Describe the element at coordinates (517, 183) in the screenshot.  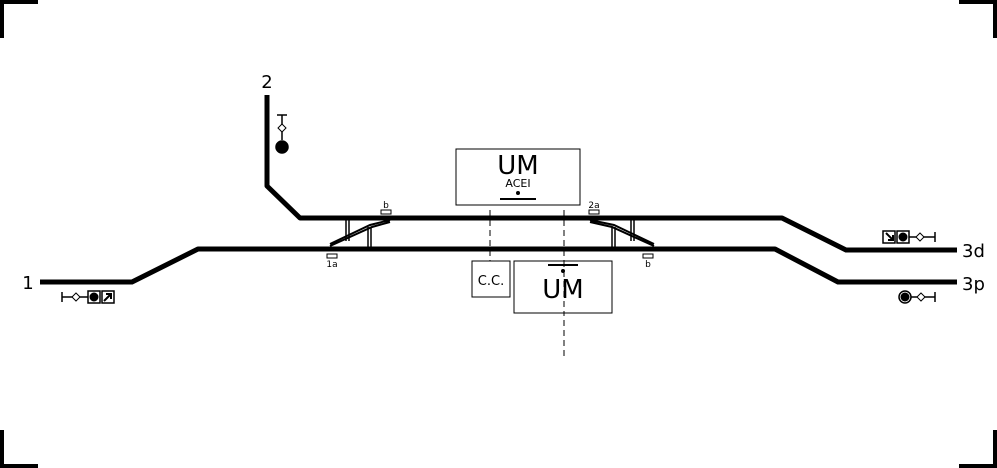
I see `building-um-acei-subtitle: ACEI` at that location.